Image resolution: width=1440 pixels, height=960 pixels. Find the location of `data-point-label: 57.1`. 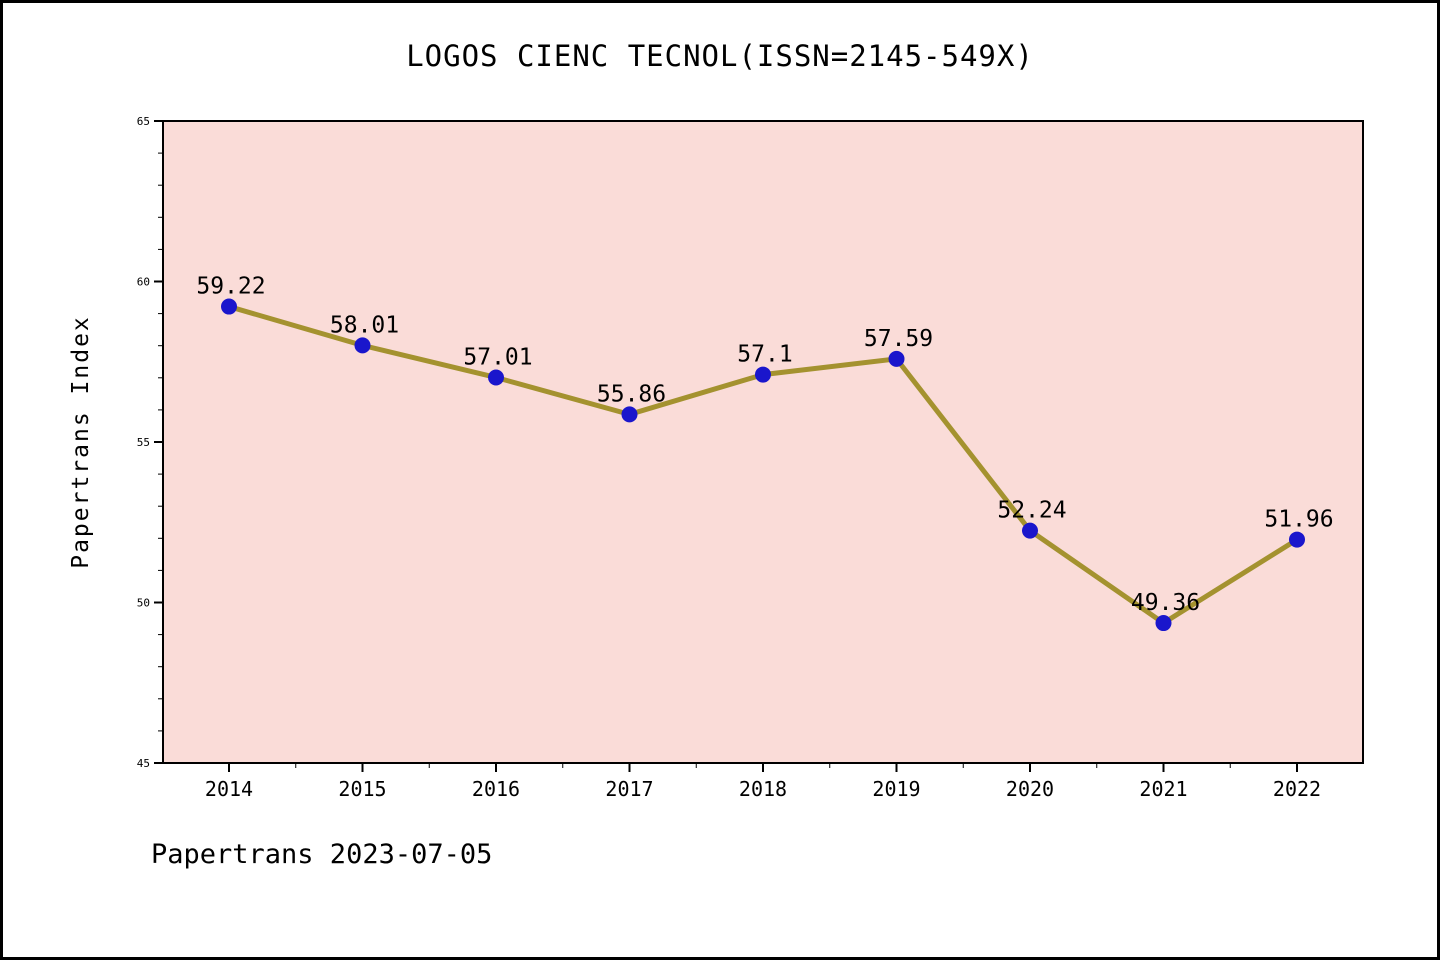

data-point-label: 57.1 is located at coordinates (764, 355).